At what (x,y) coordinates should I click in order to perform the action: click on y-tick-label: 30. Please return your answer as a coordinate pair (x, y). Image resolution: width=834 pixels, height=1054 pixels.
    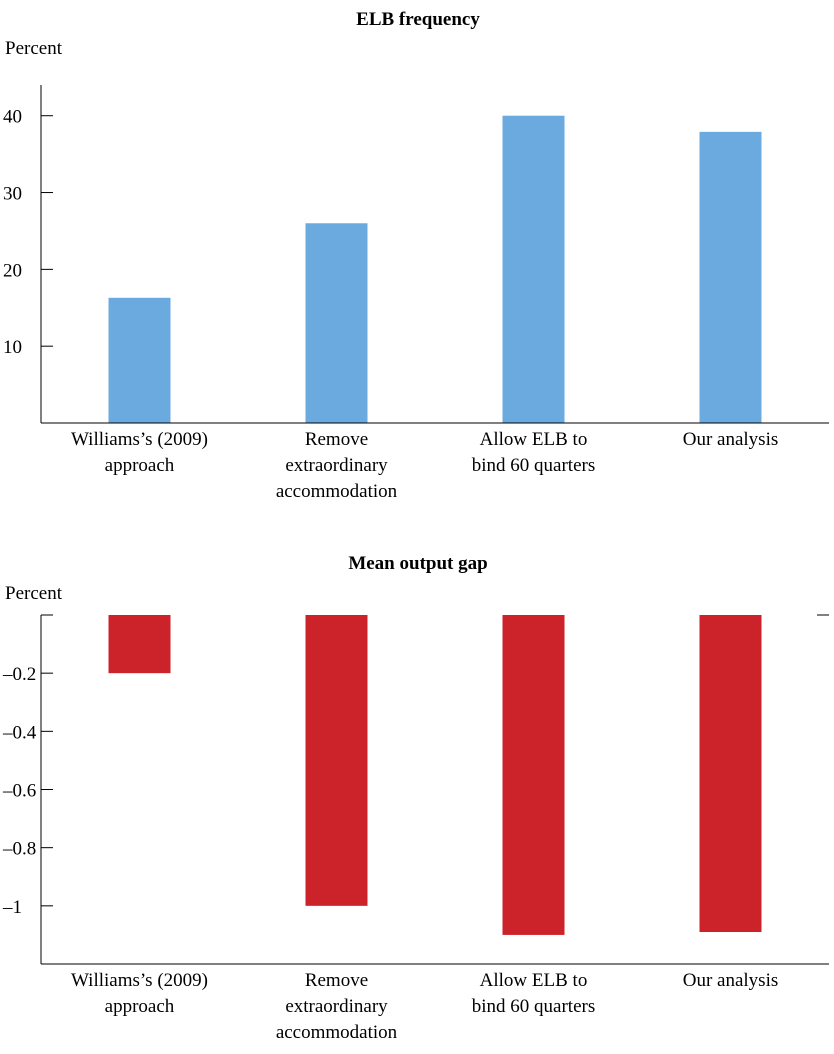
    Looking at the image, I should click on (12, 194).